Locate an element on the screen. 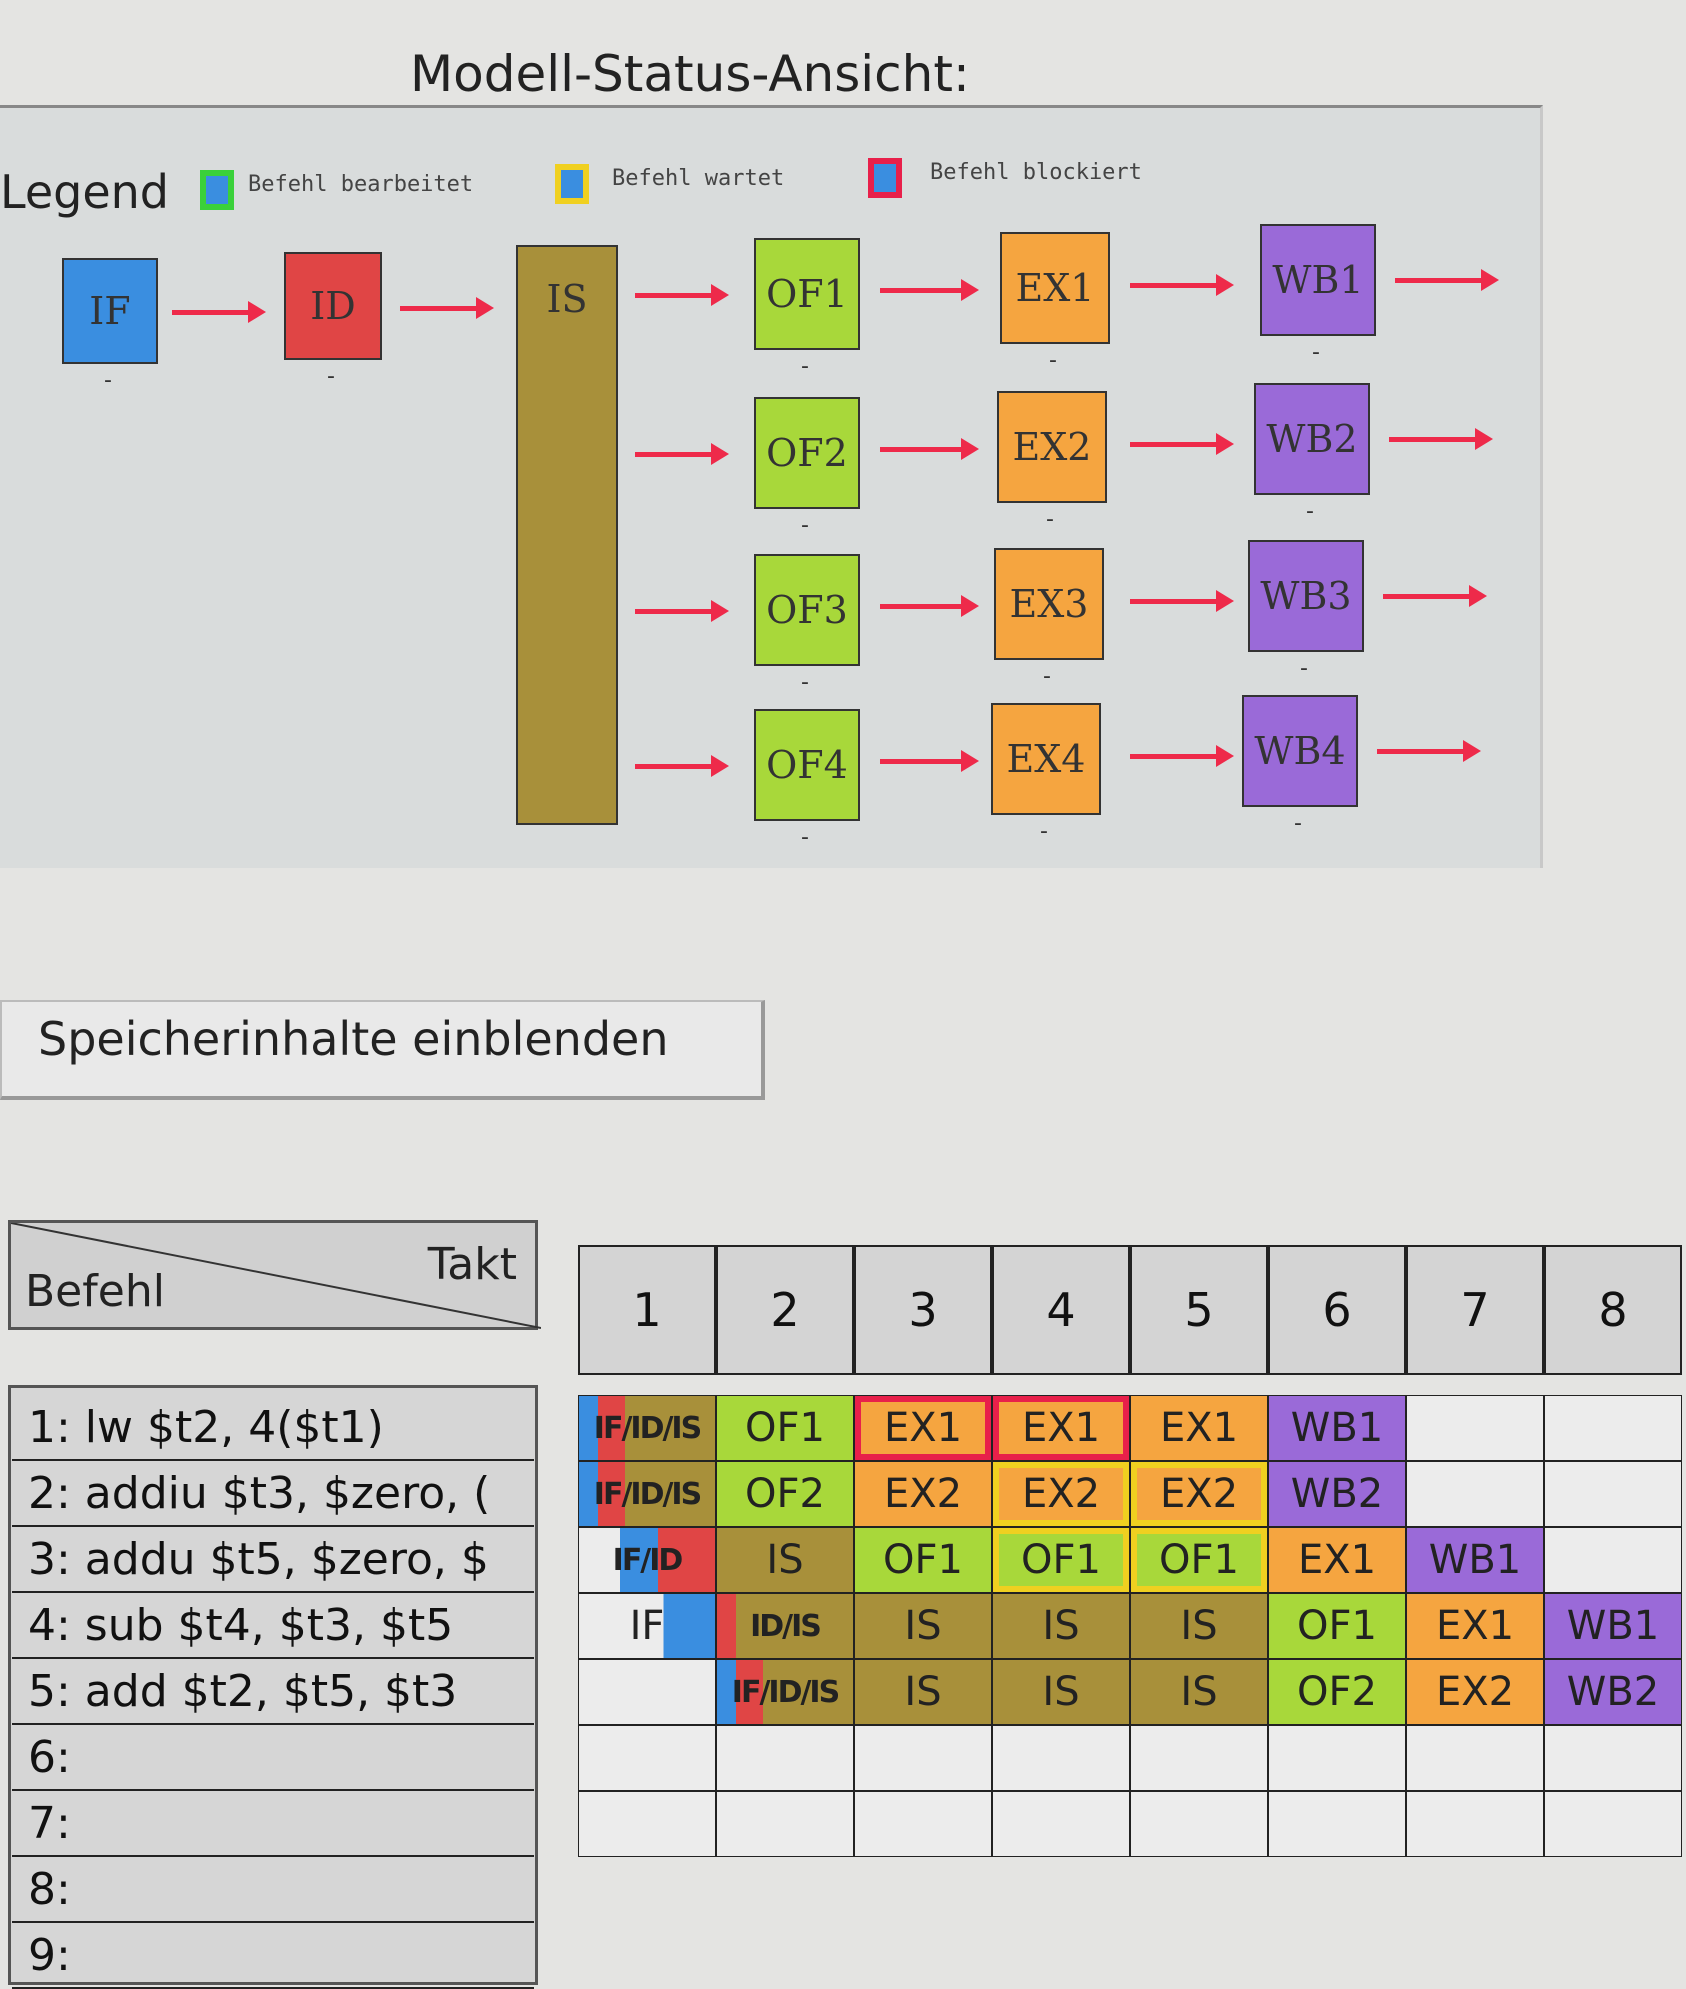 This screenshot has height=1989, width=1686. pipeline-cell-5-6: OF2 is located at coordinates (1337, 1692).